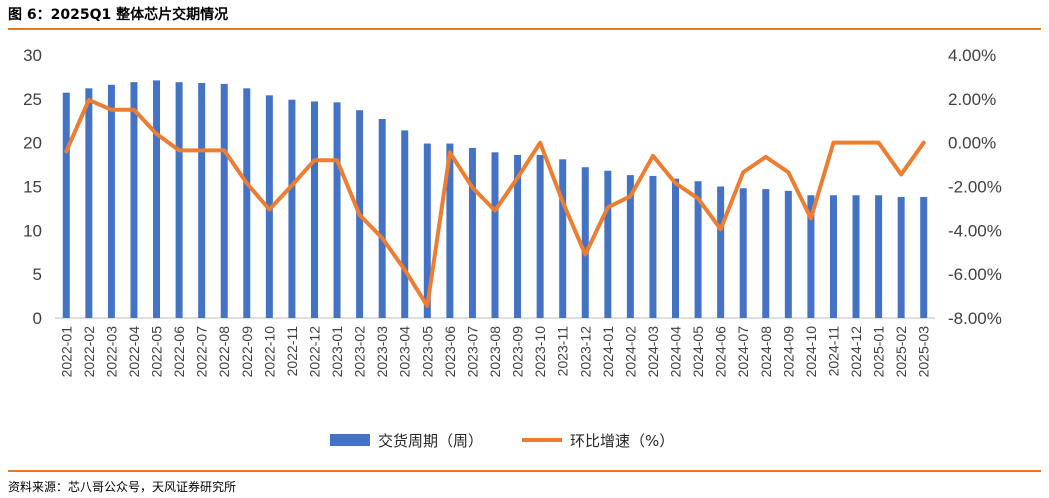  I want to click on x-tick-label: 2023-03, so click(382, 352).